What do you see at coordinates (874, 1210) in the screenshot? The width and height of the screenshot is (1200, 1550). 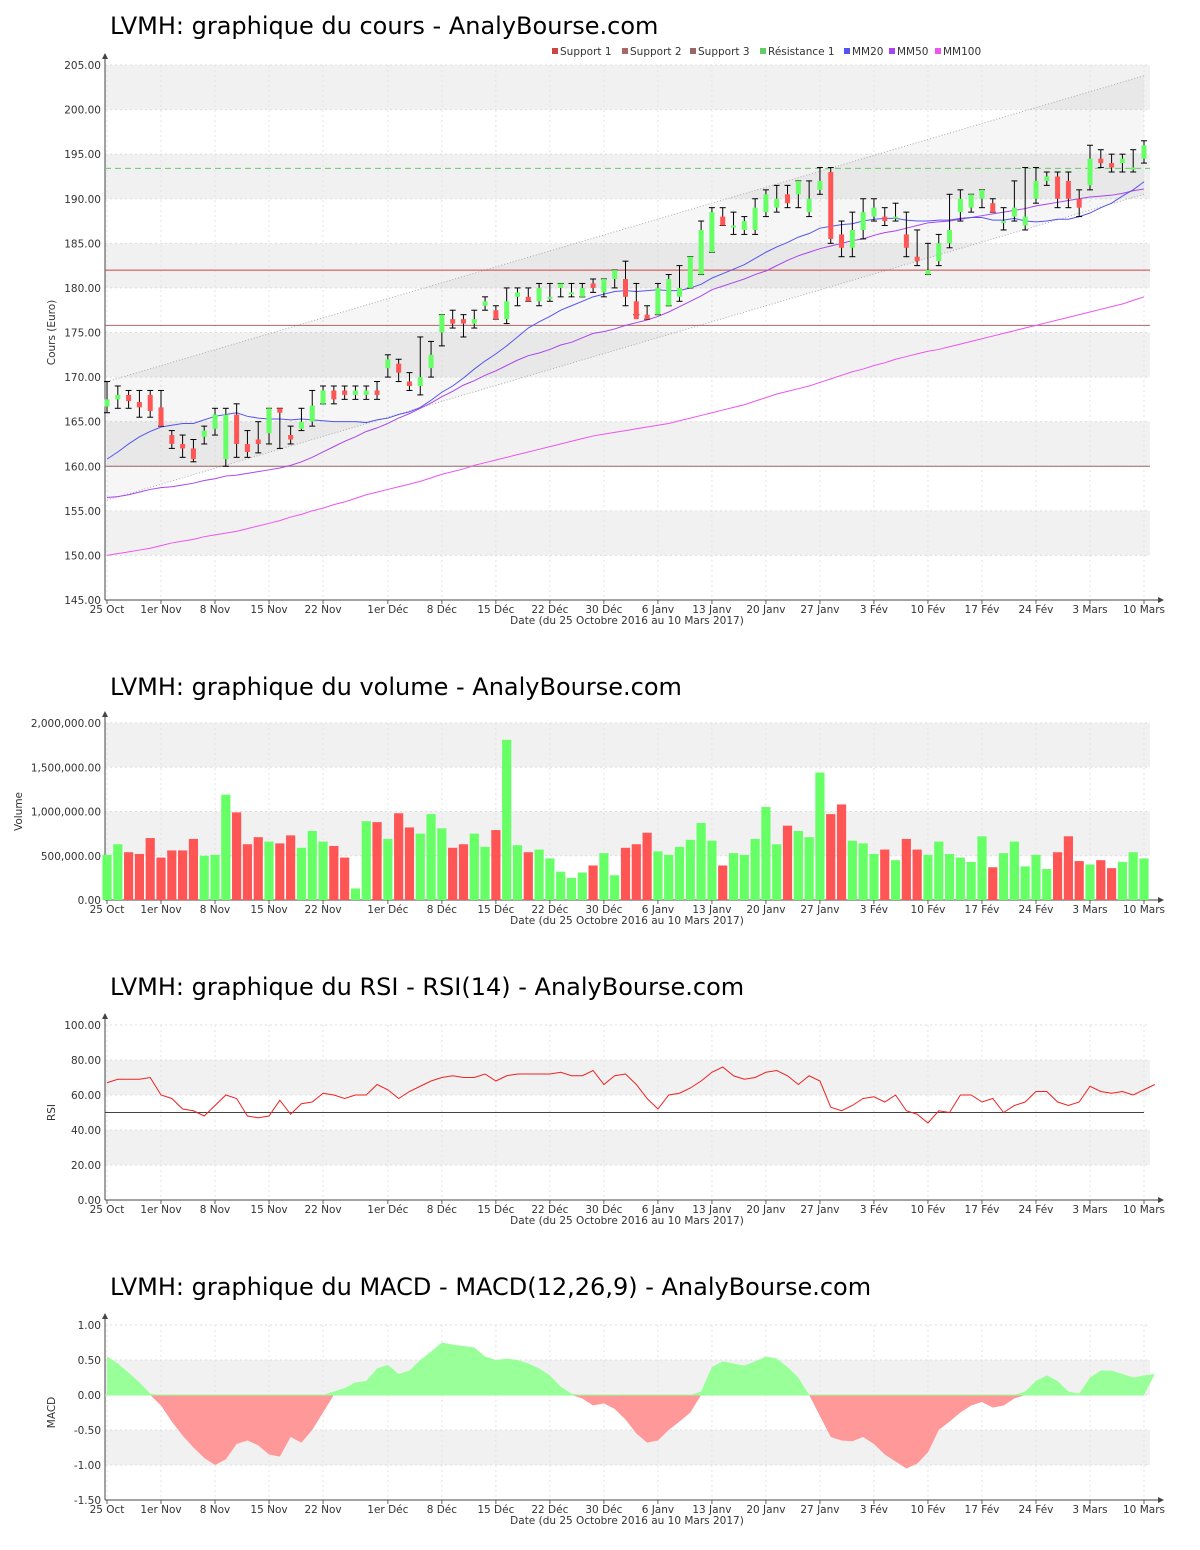 I see `x-tick-label: 3 Fév` at bounding box center [874, 1210].